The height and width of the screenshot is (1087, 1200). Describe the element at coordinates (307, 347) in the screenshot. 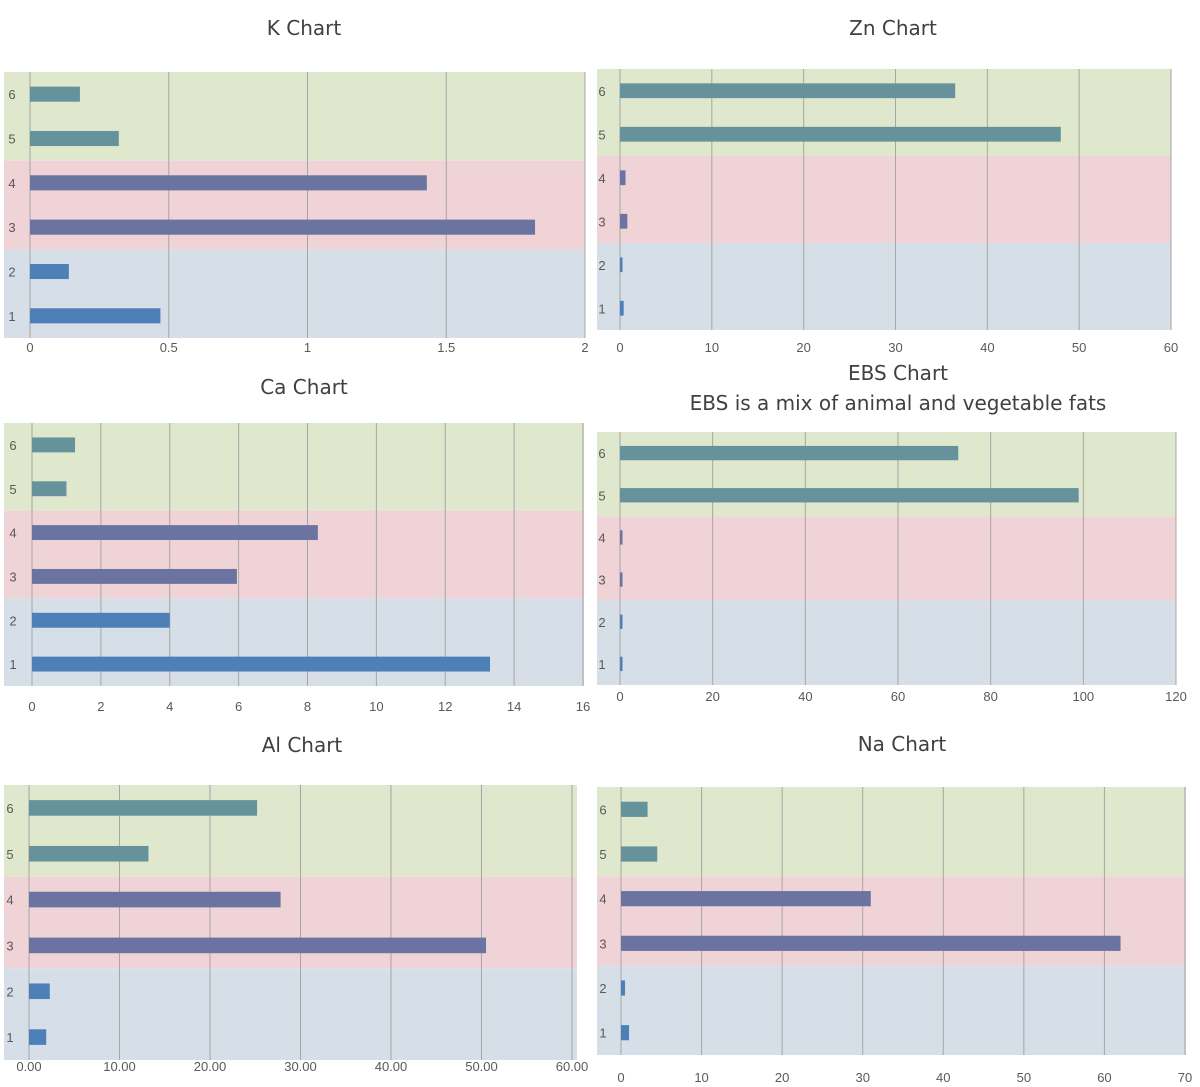

I see `x-tick-label: 1` at that location.